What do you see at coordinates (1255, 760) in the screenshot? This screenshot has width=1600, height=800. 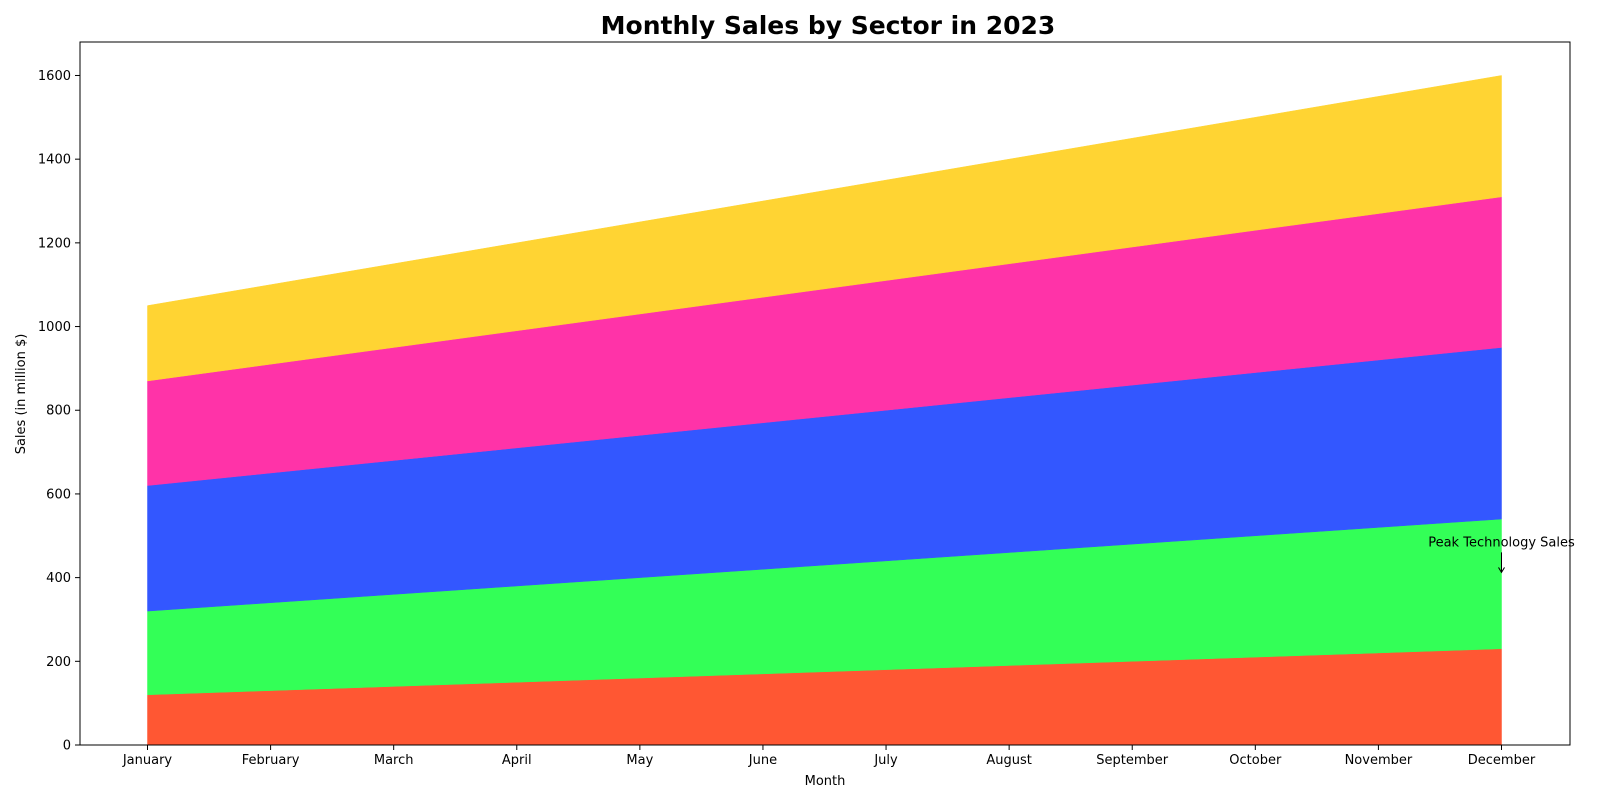 I see `x-tick-label: October` at bounding box center [1255, 760].